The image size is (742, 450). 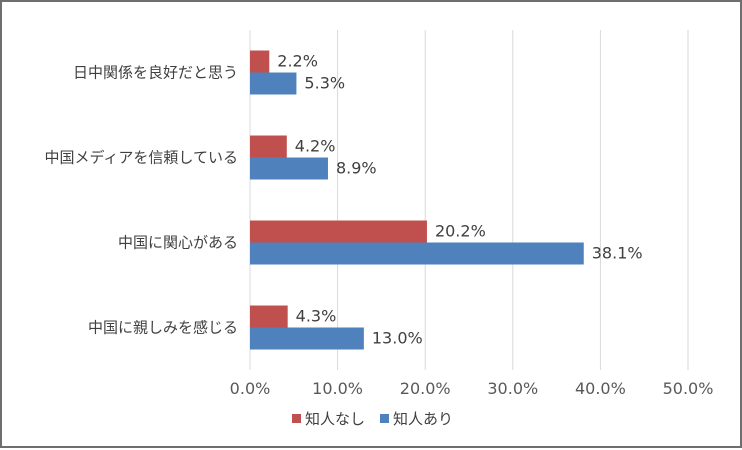 I want to click on x-tick-label: 30.0%, so click(x=512, y=388).